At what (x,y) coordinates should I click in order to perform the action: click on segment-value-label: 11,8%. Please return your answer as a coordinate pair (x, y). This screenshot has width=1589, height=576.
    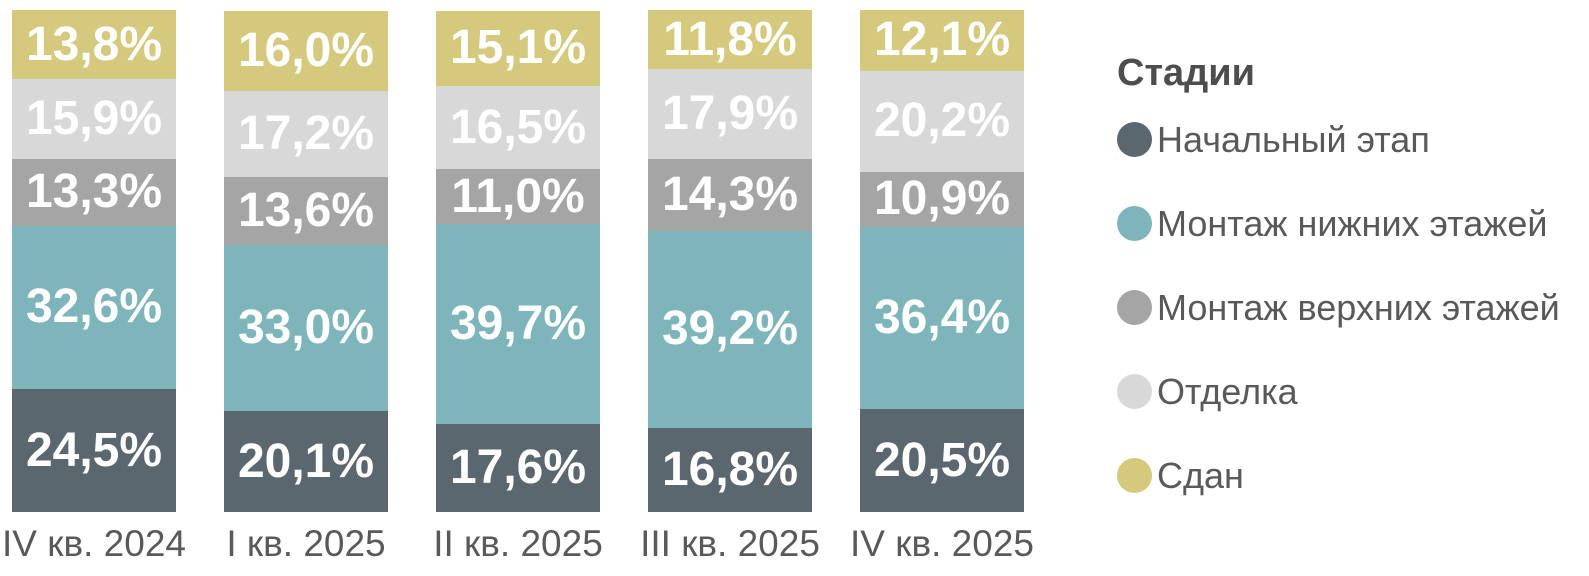
    Looking at the image, I should click on (730, 39).